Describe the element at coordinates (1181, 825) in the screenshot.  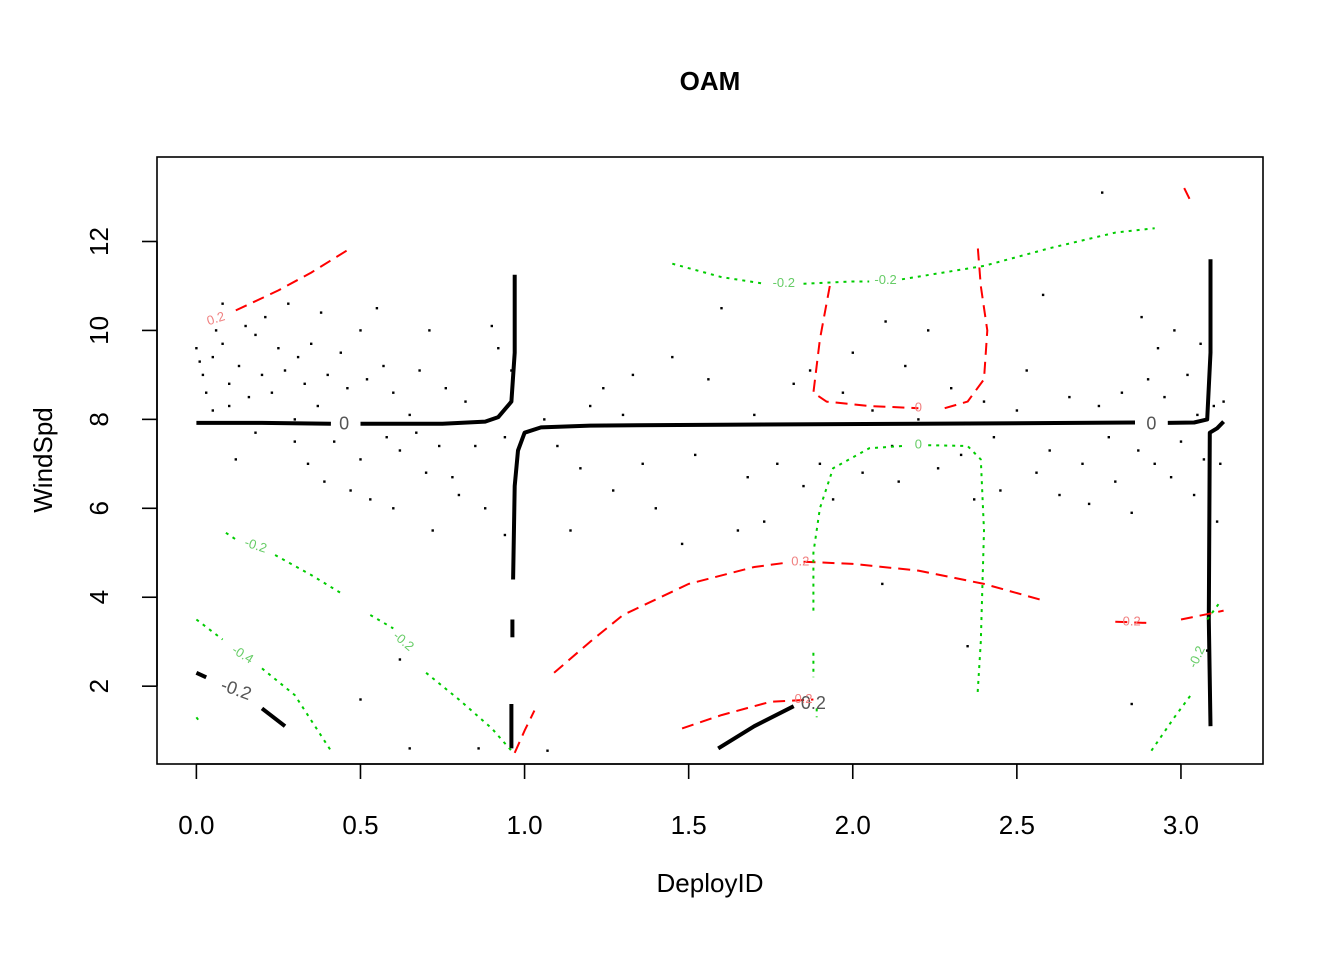
I see `x-tick-label: 3.0` at that location.